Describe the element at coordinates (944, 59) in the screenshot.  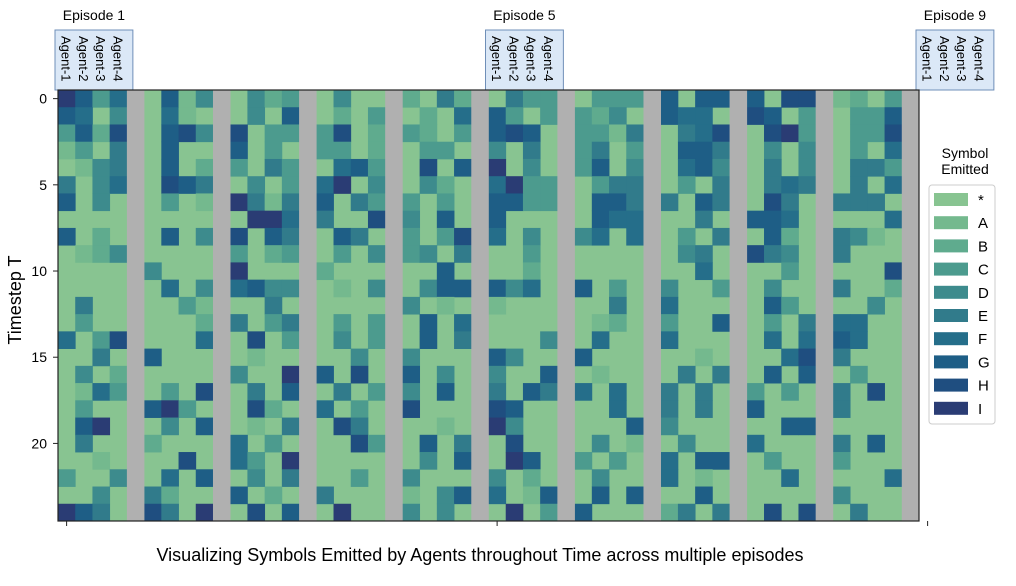
I see `agent-label: Agent-2` at that location.